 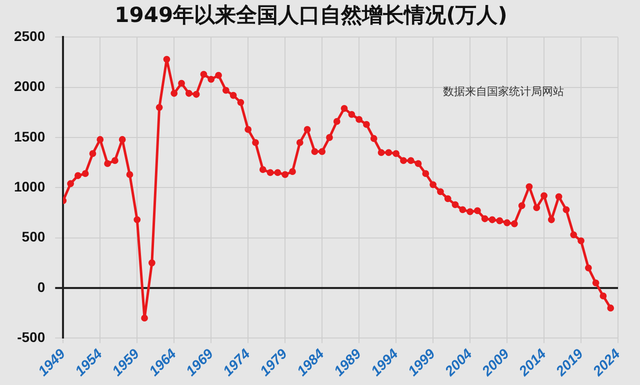 What do you see at coordinates (34, 236) in the screenshot?
I see `y-tick-label: 500` at bounding box center [34, 236].